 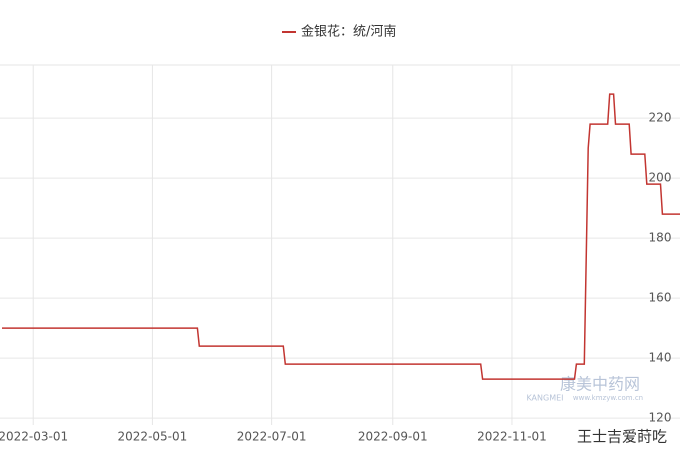 I want to click on y-tick-label: 140, so click(x=660, y=358).